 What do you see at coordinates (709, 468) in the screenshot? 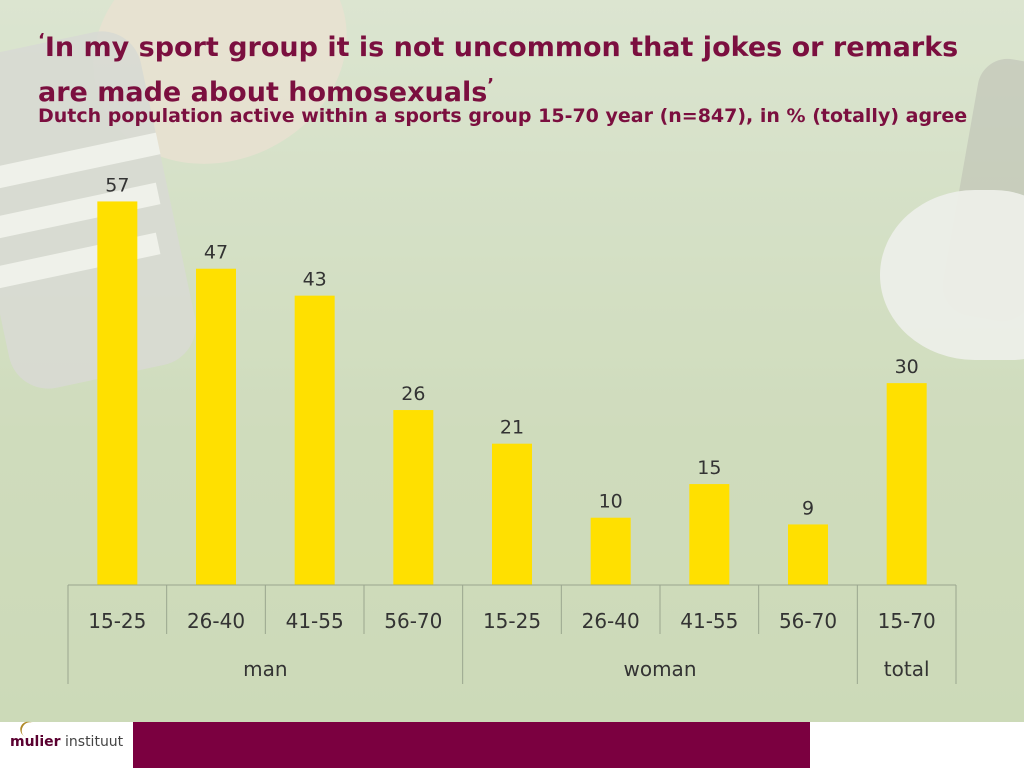
I see `value-label-6: 15` at bounding box center [709, 468].